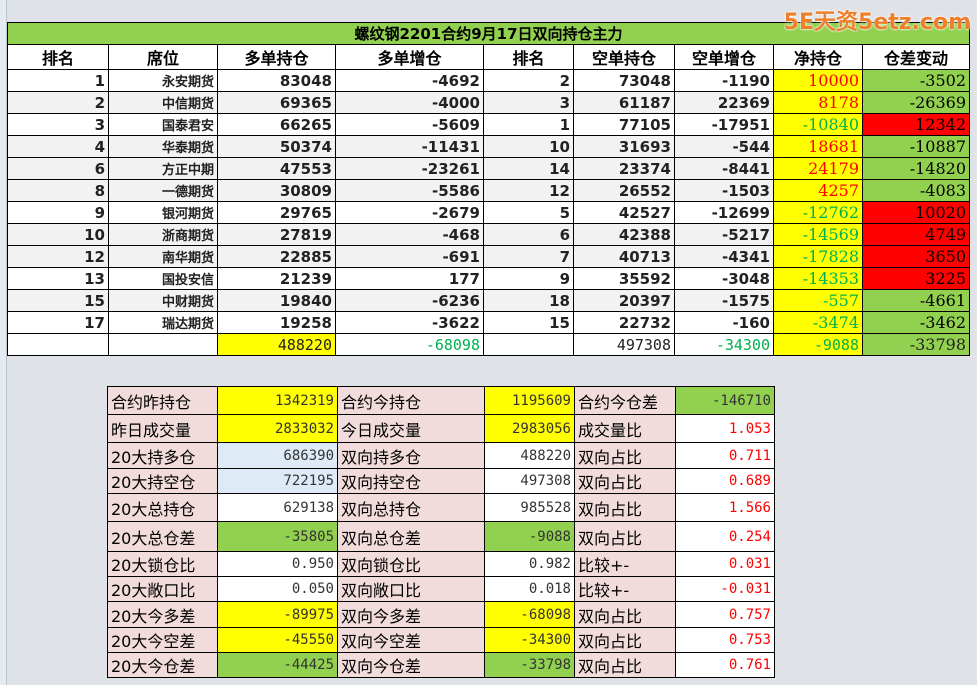  What do you see at coordinates (529, 665) in the screenshot?
I see `summary-value: -33798` at bounding box center [529, 665].